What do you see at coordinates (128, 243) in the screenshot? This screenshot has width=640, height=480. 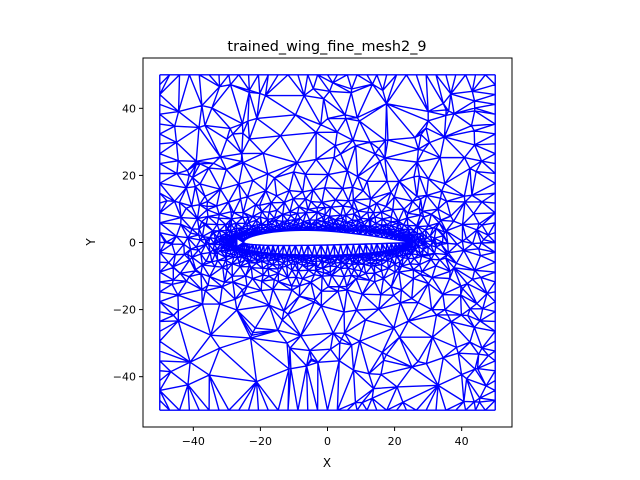 I see `y-ticks: −40 −20 0 20 40` at bounding box center [128, 243].